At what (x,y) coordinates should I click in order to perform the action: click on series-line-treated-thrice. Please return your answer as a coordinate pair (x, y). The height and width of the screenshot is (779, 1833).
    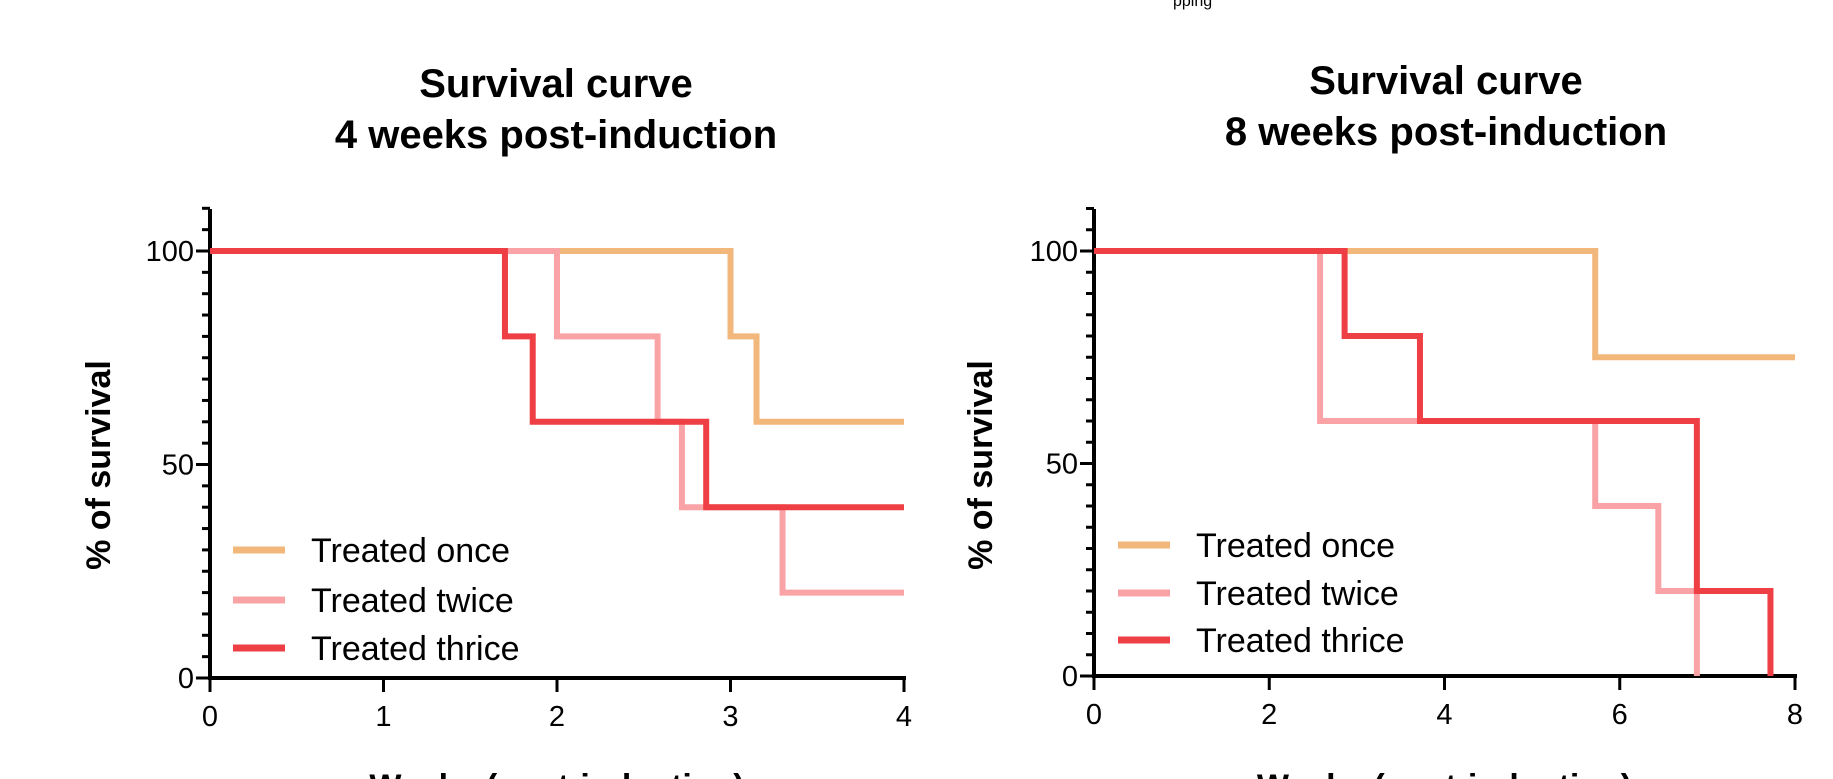
    Looking at the image, I should click on (557, 379).